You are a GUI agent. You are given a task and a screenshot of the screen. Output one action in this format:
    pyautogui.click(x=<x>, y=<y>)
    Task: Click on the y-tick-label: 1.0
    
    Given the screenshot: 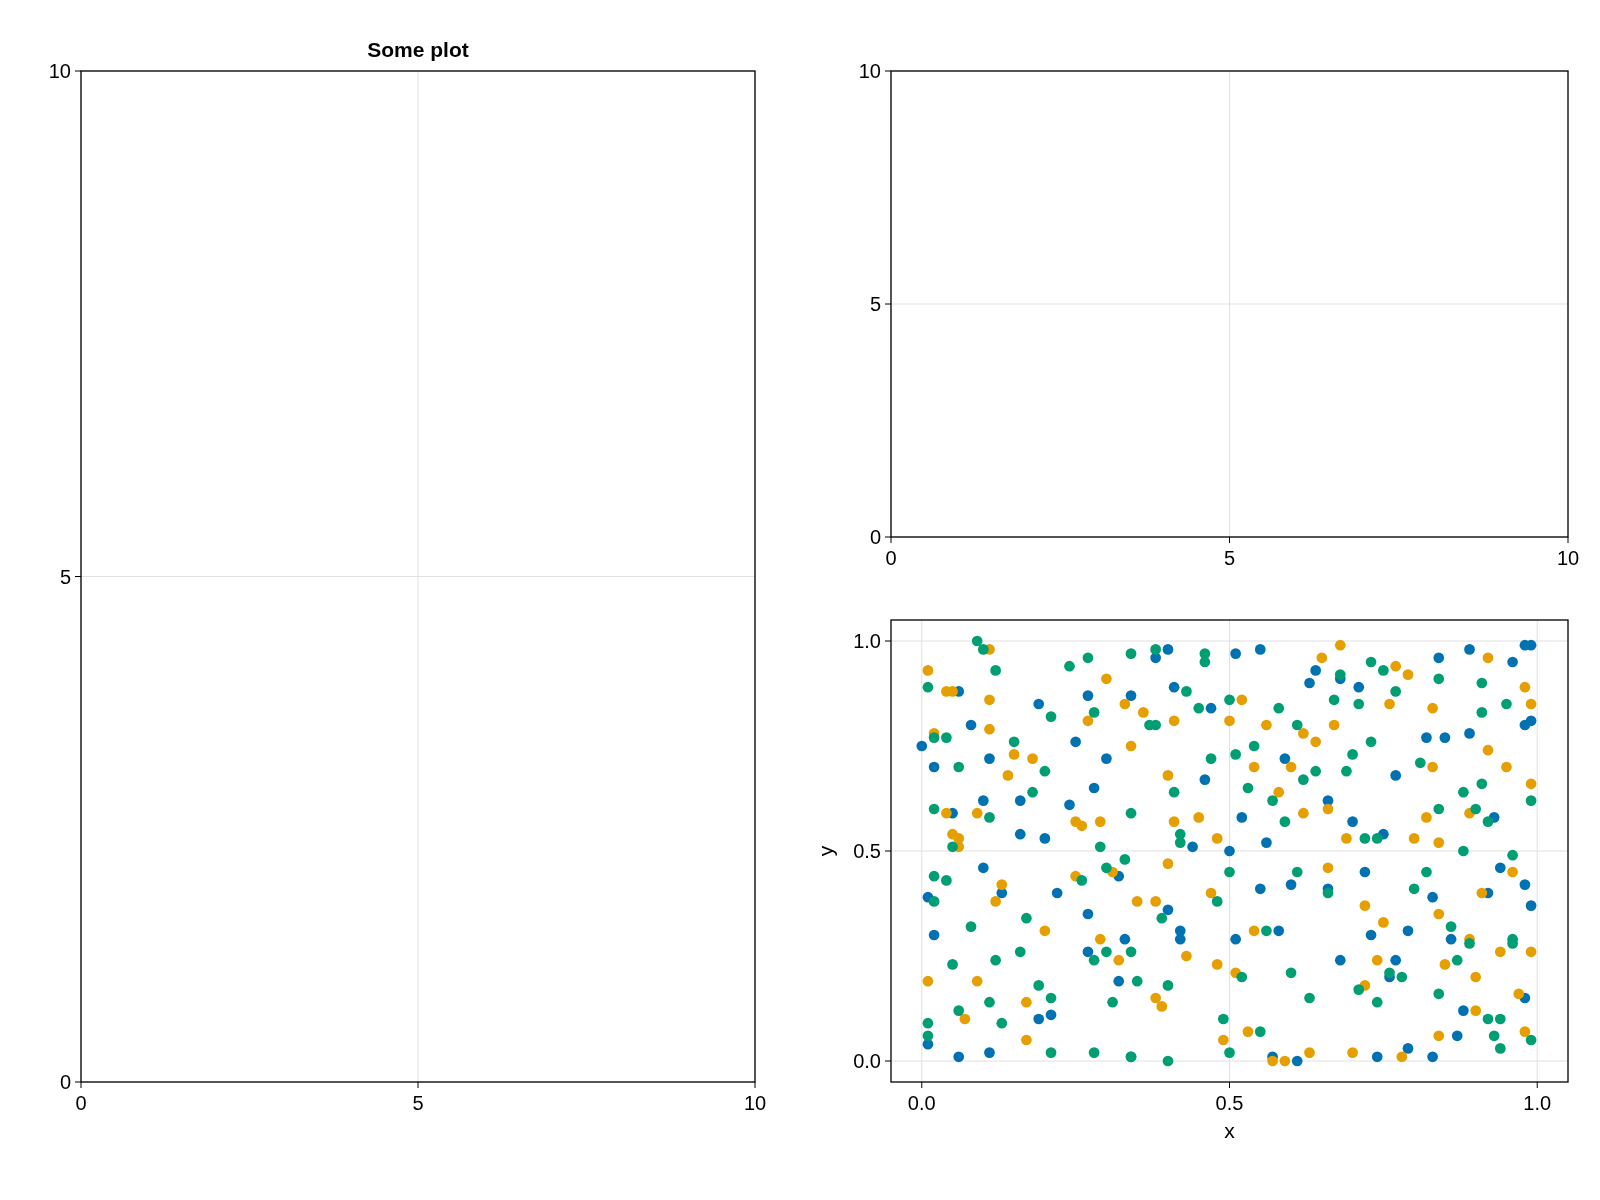 What is the action you would take?
    pyautogui.click(x=867, y=641)
    